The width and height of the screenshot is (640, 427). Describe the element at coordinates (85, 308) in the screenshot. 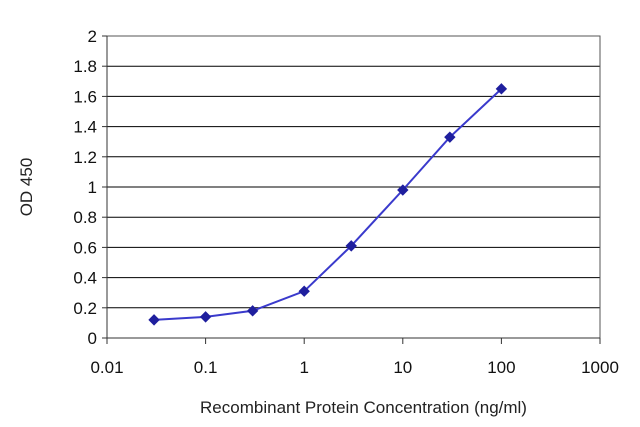

I see `y-tick-label: 0.2` at that location.